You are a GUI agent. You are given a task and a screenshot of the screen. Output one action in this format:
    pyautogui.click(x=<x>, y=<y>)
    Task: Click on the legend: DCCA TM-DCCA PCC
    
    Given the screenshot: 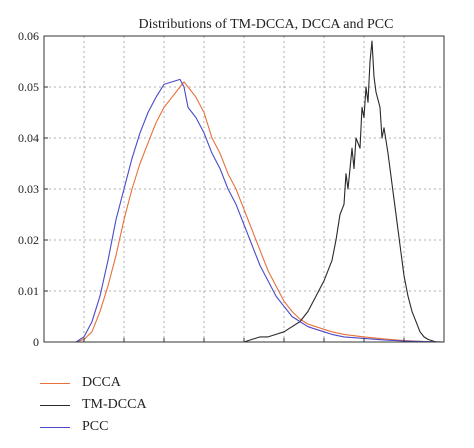 What is the action you would take?
    pyautogui.click(x=93, y=405)
    